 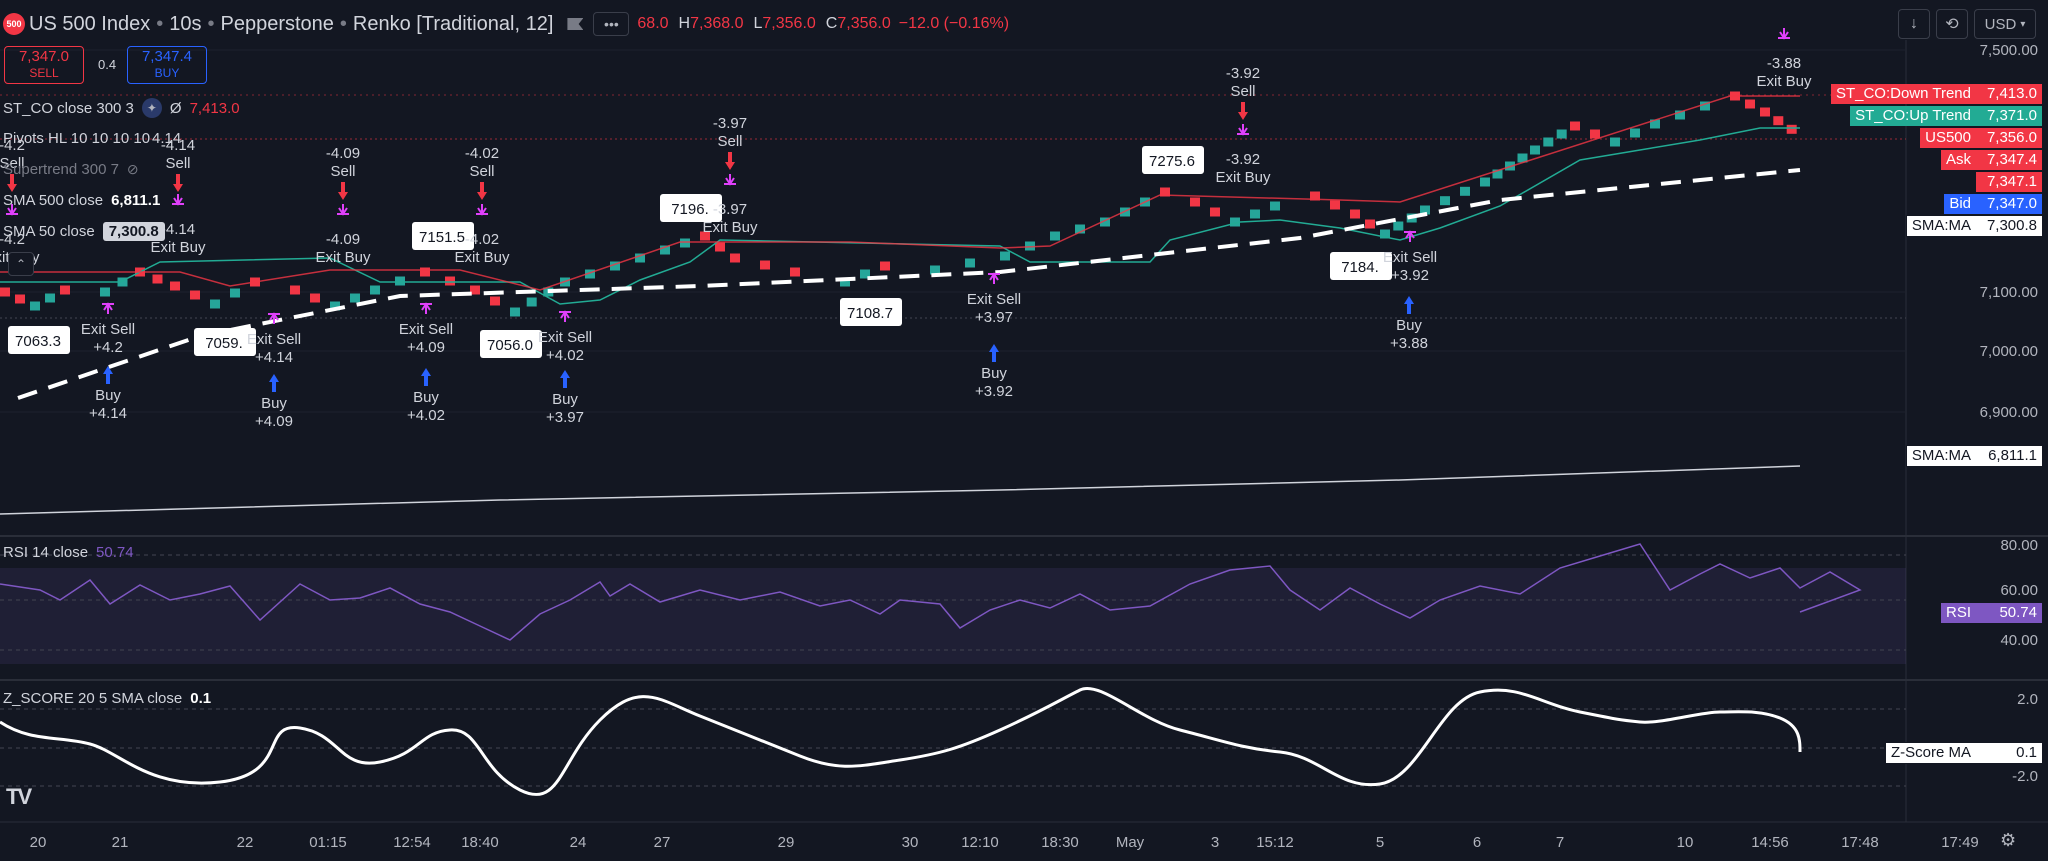 I want to click on buy-button: 7,347.4 BUY, so click(x=167, y=65).